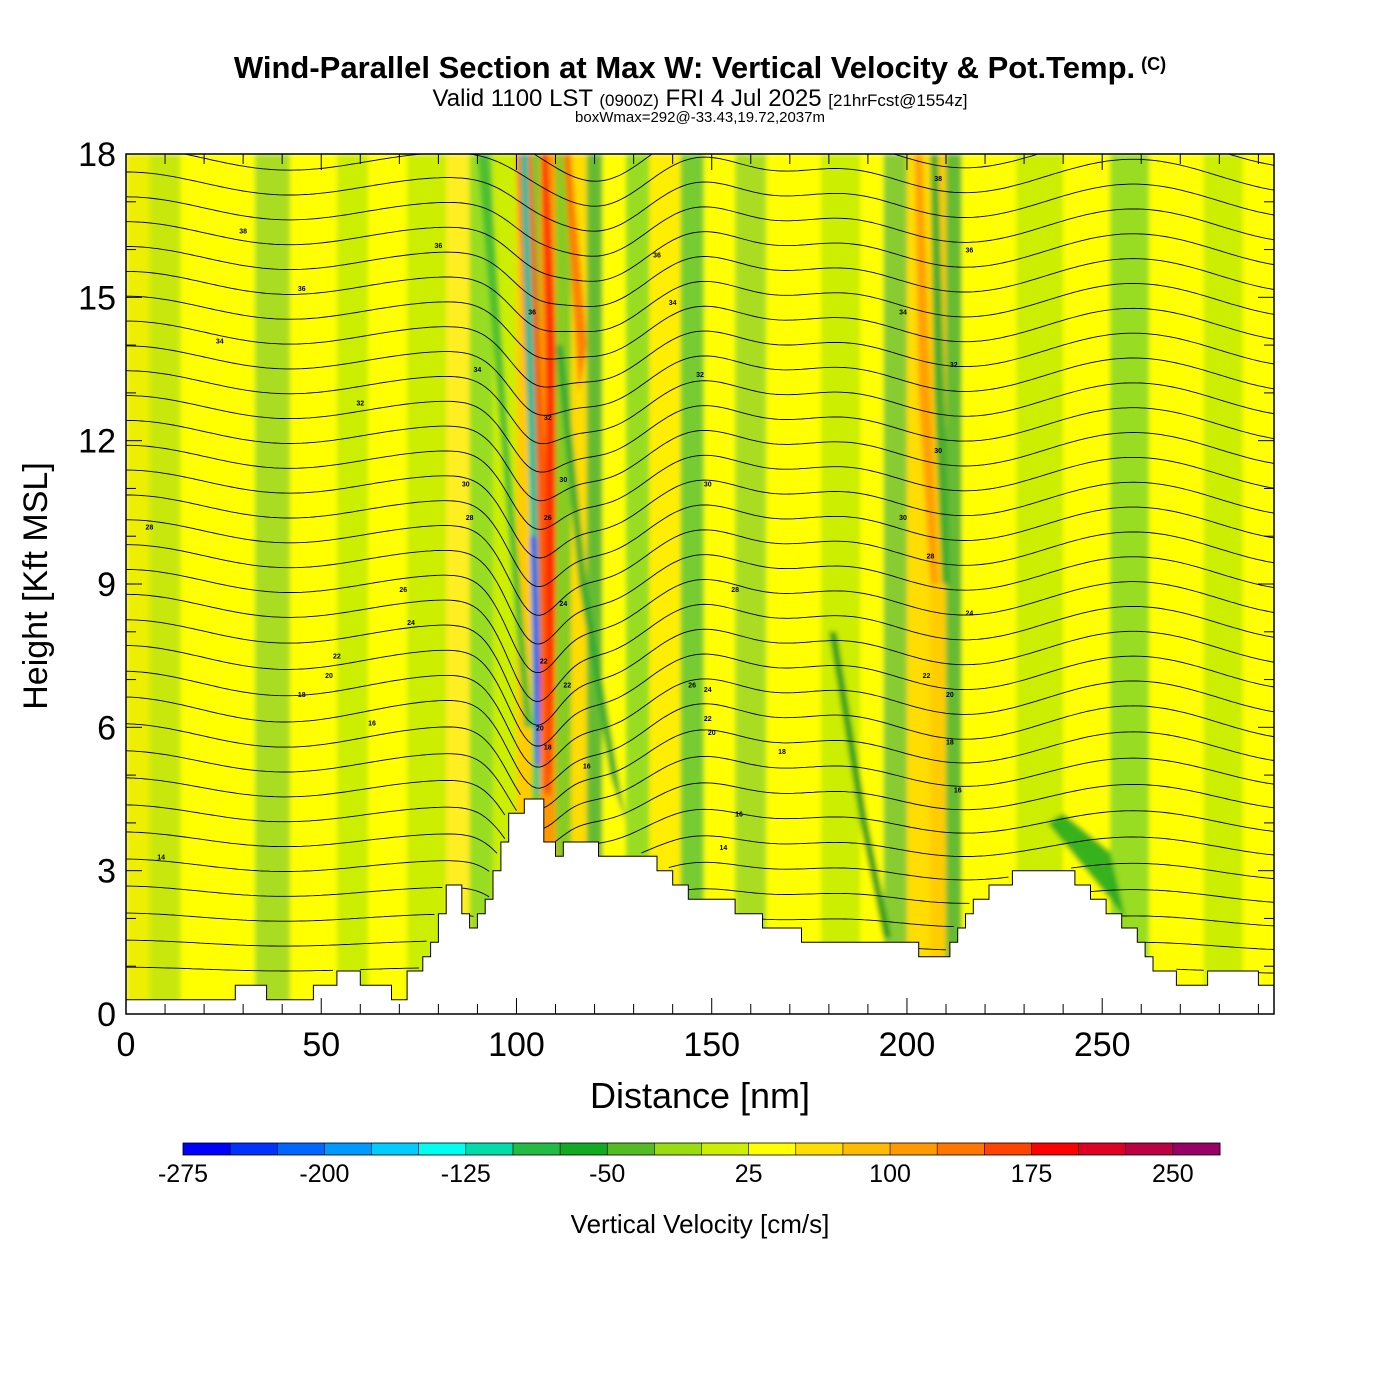 This screenshot has width=1400, height=1400. What do you see at coordinates (743, 98) in the screenshot?
I see `valid-date: FRI 4 Jul 2025` at bounding box center [743, 98].